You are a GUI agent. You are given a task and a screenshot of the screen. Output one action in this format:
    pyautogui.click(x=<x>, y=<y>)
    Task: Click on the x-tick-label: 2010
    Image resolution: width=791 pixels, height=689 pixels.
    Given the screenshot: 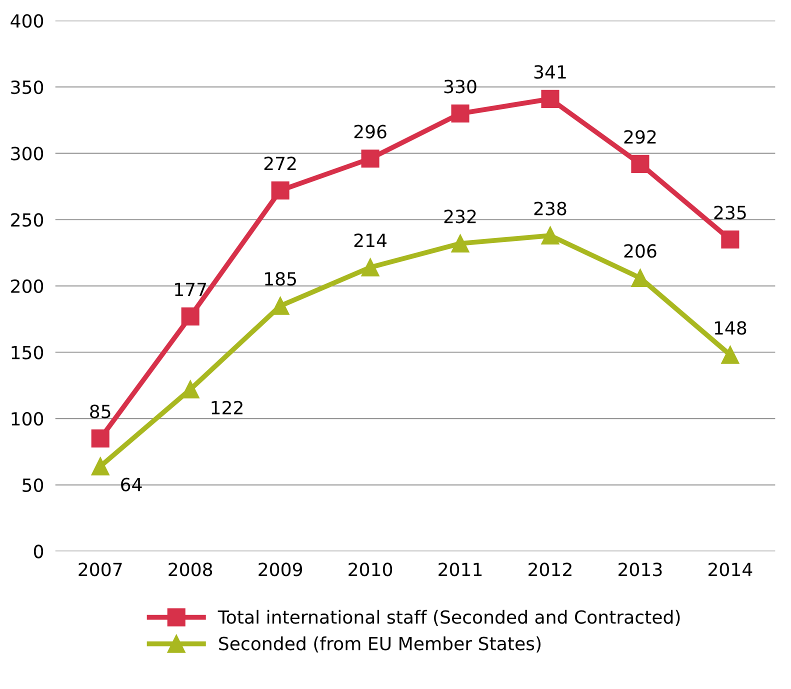 What is the action you would take?
    pyautogui.click(x=370, y=569)
    